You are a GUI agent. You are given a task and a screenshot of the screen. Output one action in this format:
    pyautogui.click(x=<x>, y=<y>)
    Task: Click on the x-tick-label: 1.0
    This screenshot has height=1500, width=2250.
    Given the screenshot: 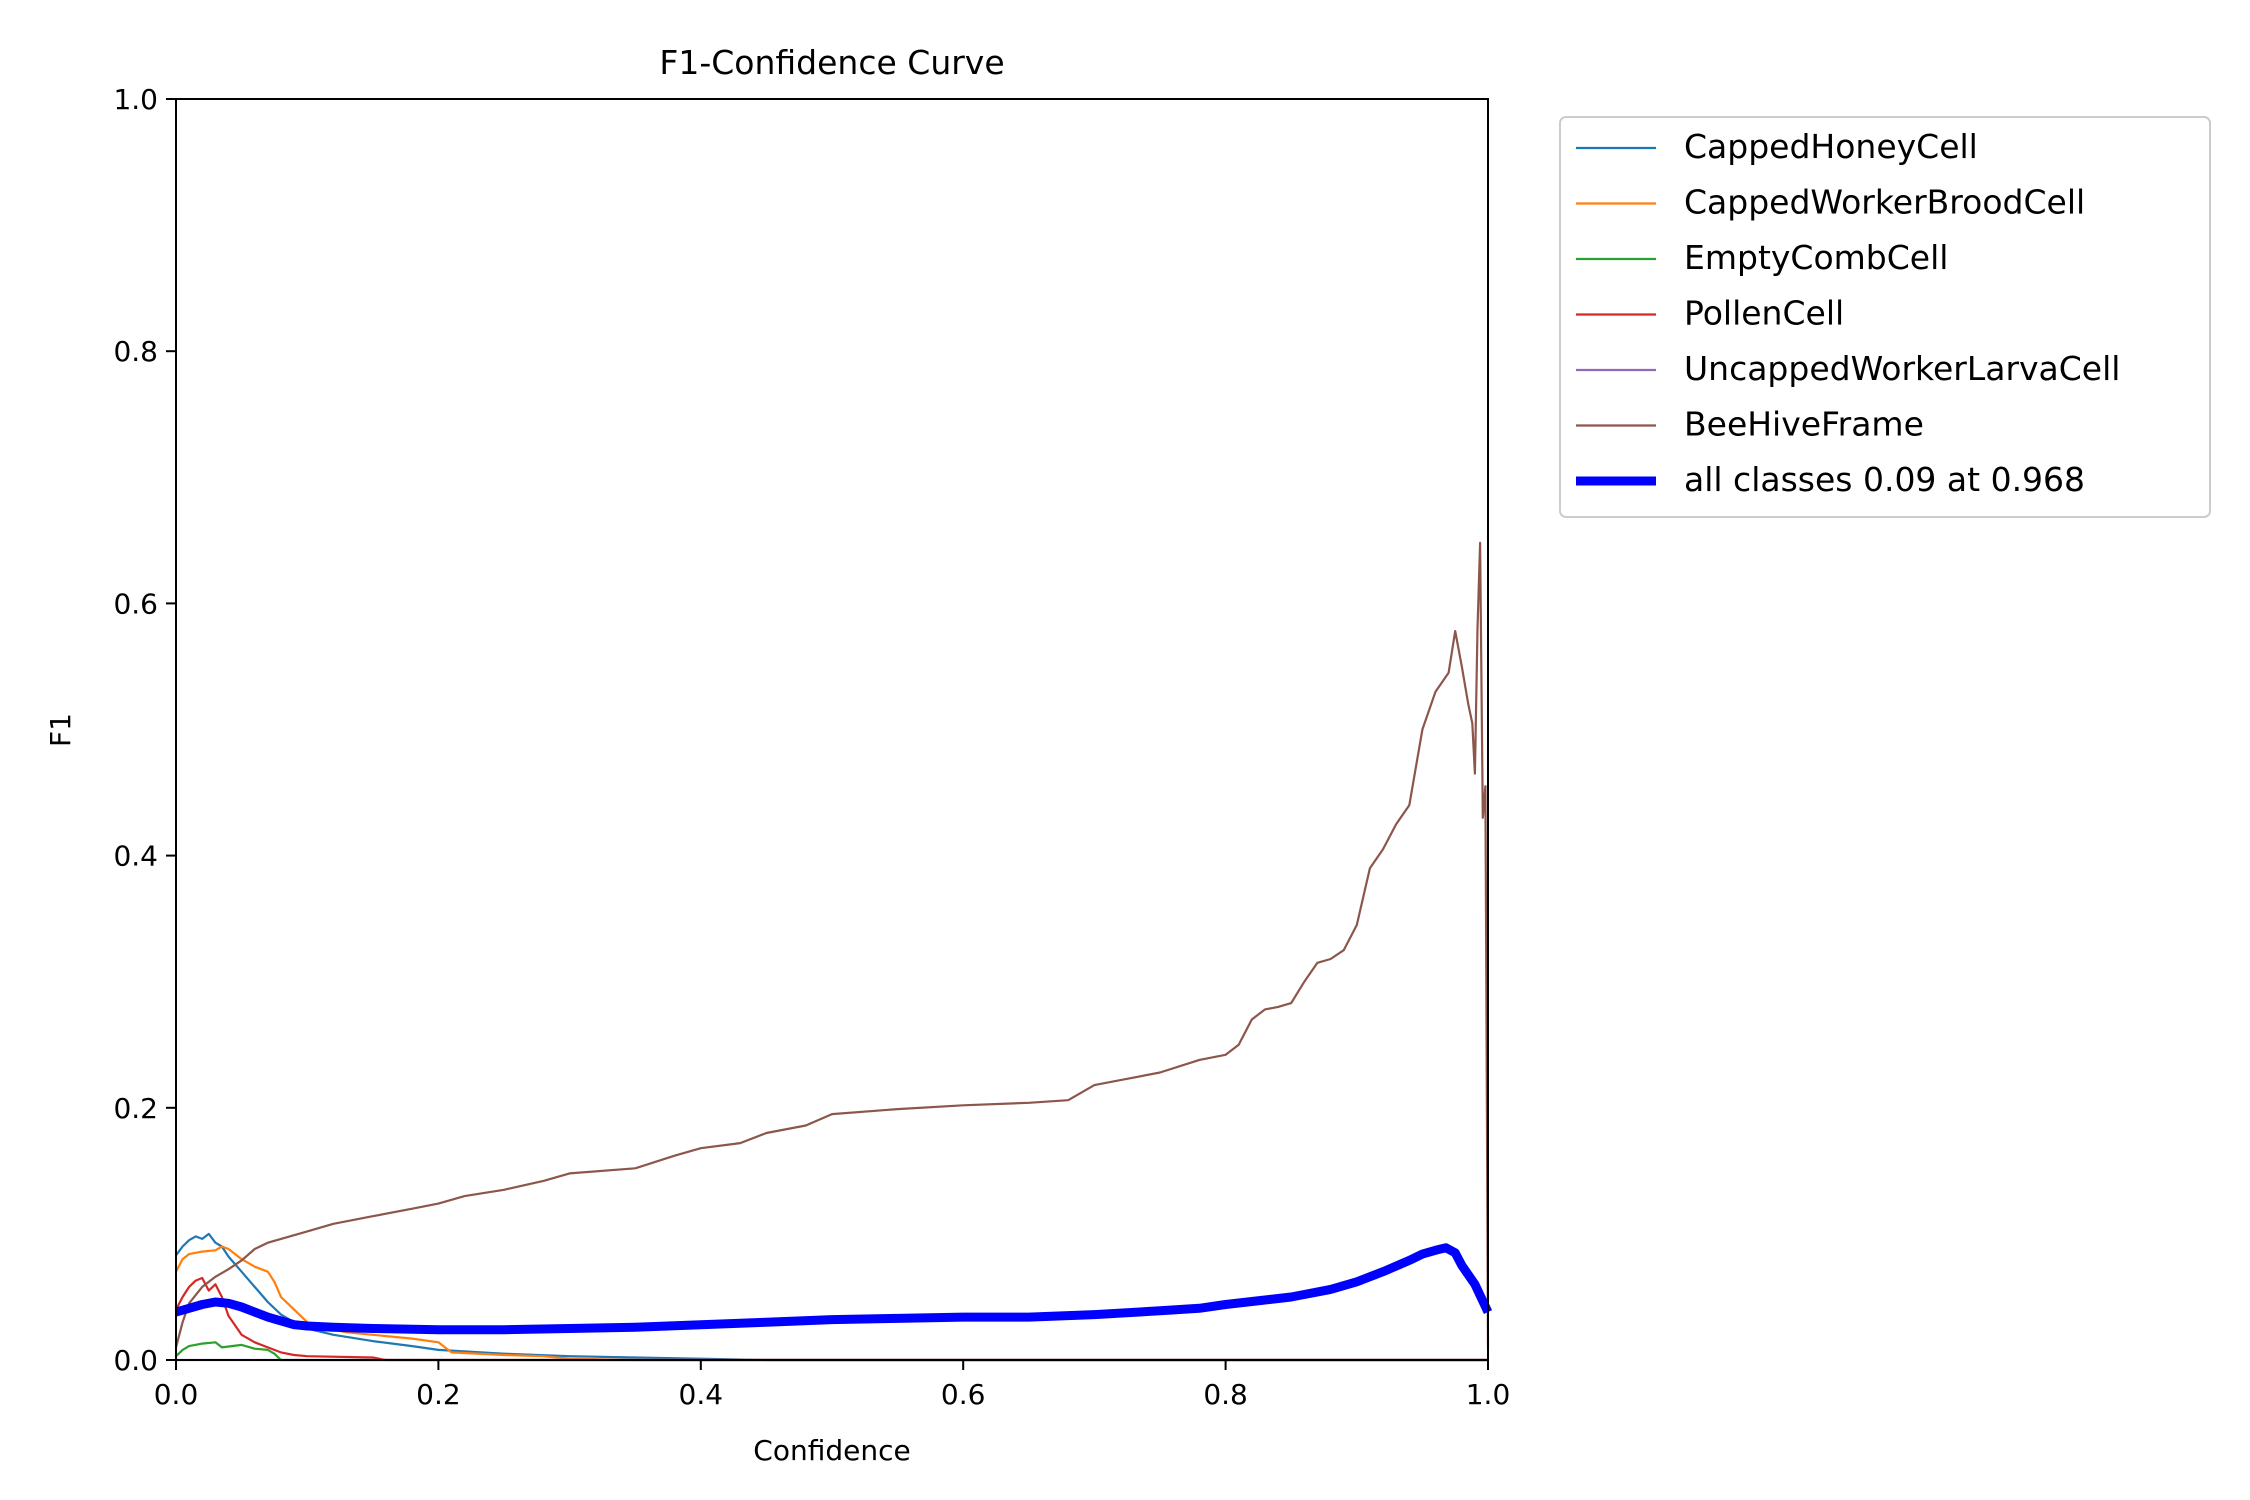 What is the action you would take?
    pyautogui.click(x=1488, y=1394)
    